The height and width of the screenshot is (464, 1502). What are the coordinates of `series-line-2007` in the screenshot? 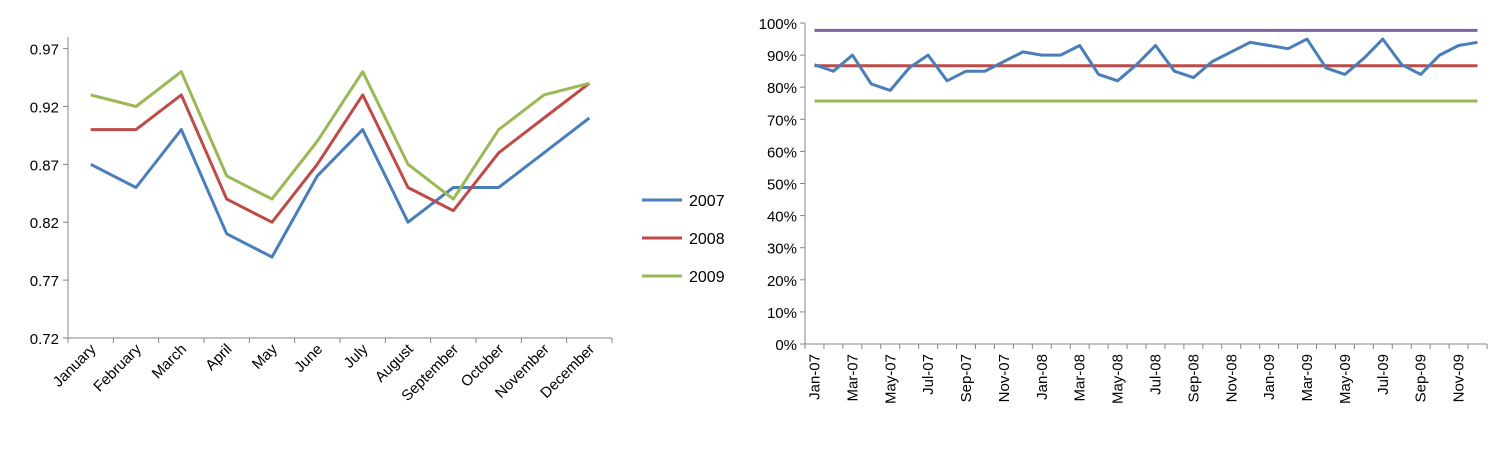 It's located at (340, 187).